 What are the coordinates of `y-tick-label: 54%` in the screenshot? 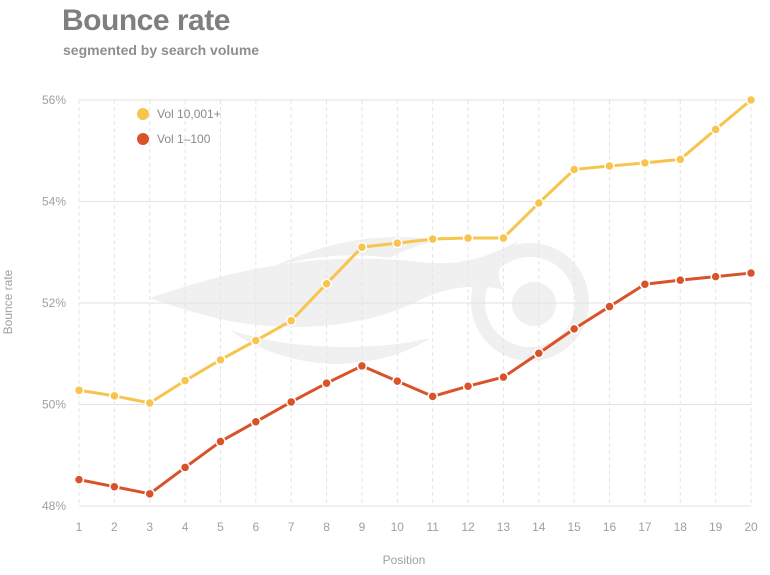 It's located at (54, 202).